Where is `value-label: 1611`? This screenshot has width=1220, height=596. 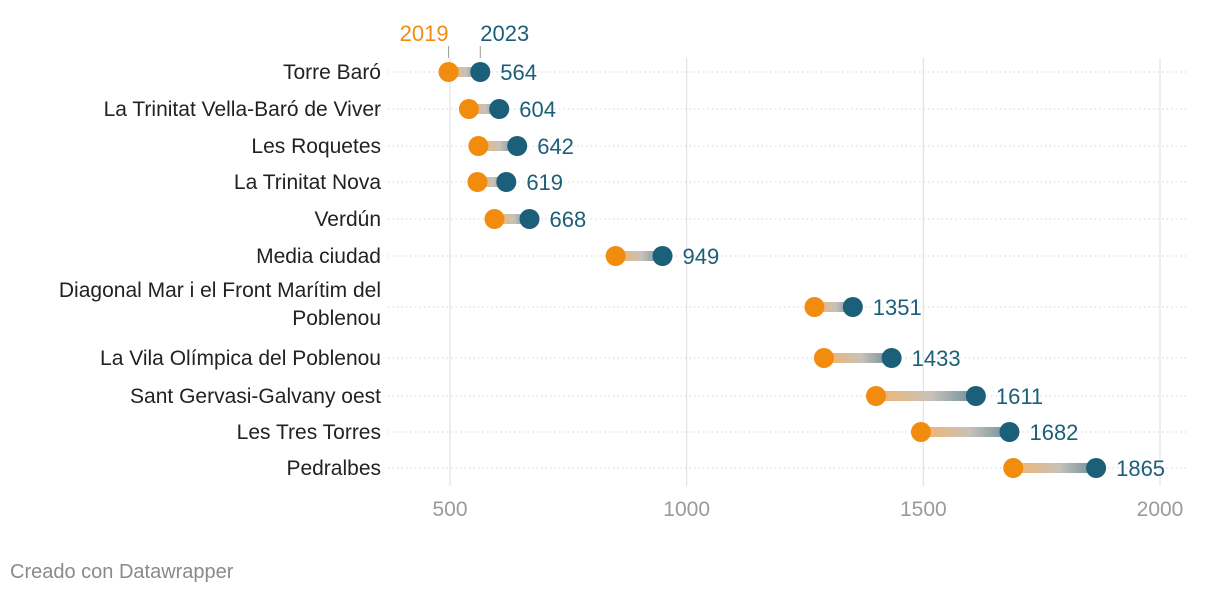
value-label: 1611 is located at coordinates (1019, 396).